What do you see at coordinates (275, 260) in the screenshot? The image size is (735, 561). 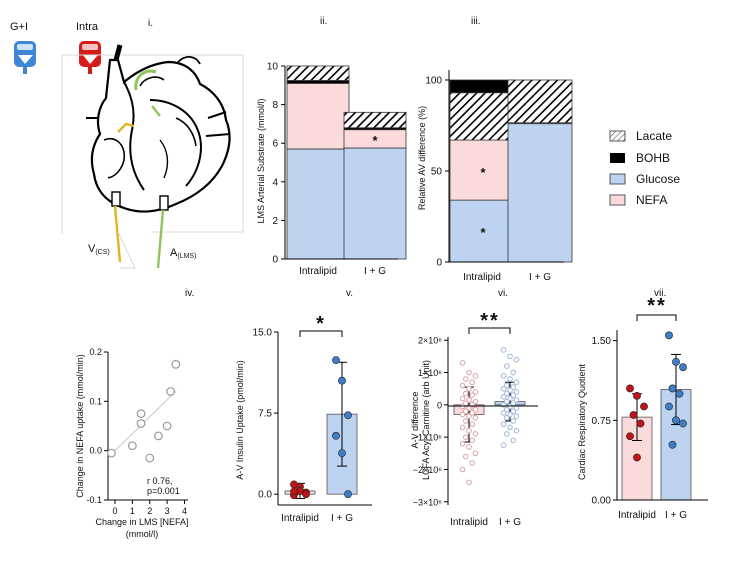 I see `ii-ytick-label: 0` at bounding box center [275, 260].